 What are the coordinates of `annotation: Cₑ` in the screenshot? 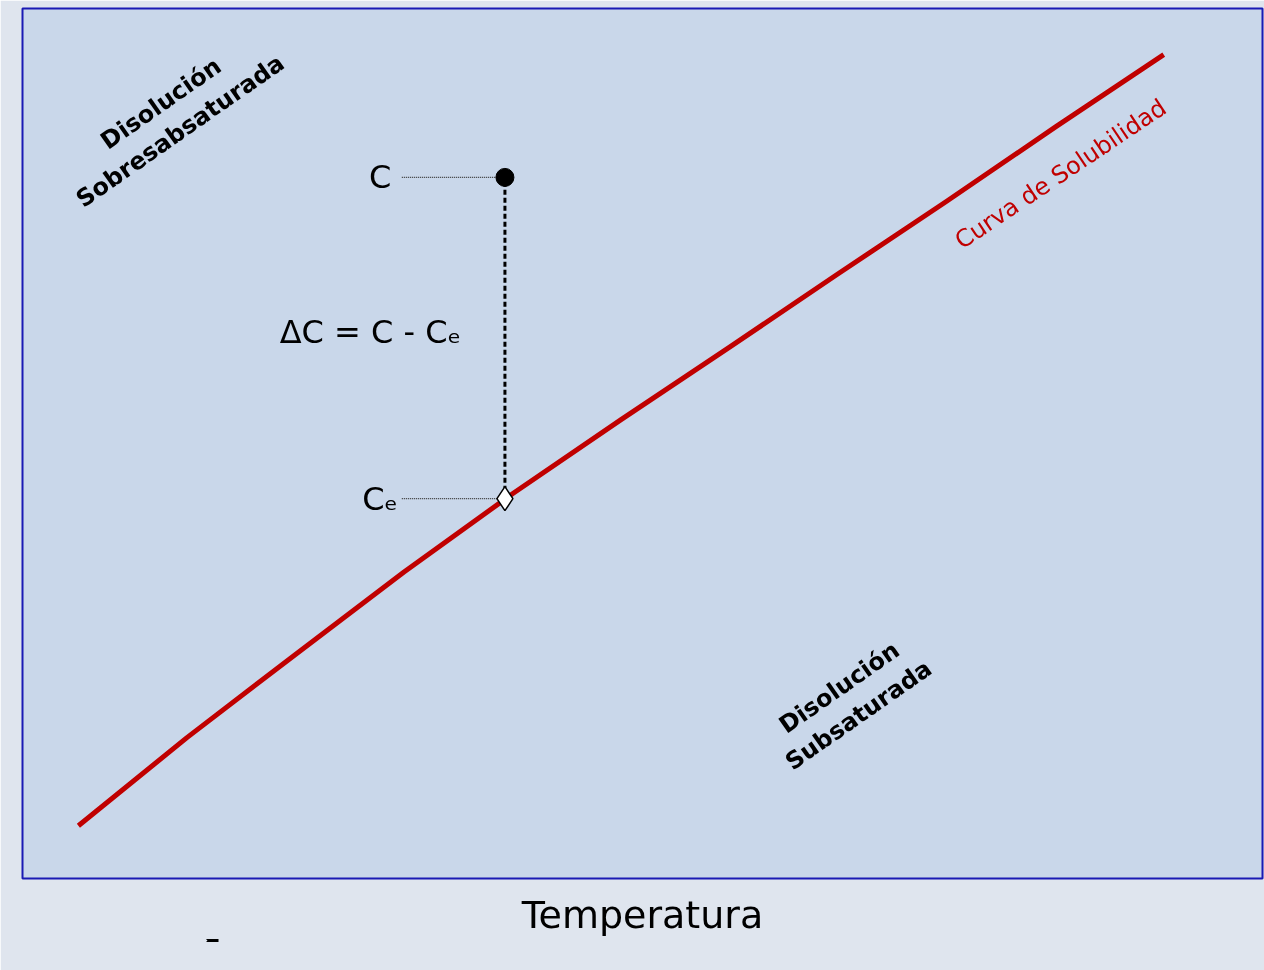 It's located at (380, 498).